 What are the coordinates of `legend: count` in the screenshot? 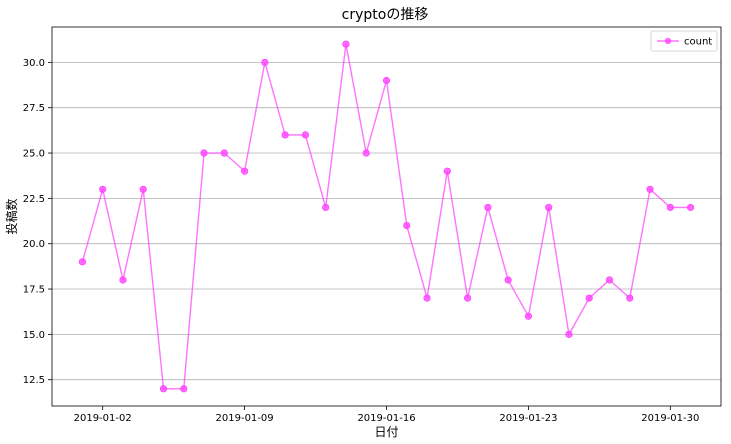 It's located at (684, 41).